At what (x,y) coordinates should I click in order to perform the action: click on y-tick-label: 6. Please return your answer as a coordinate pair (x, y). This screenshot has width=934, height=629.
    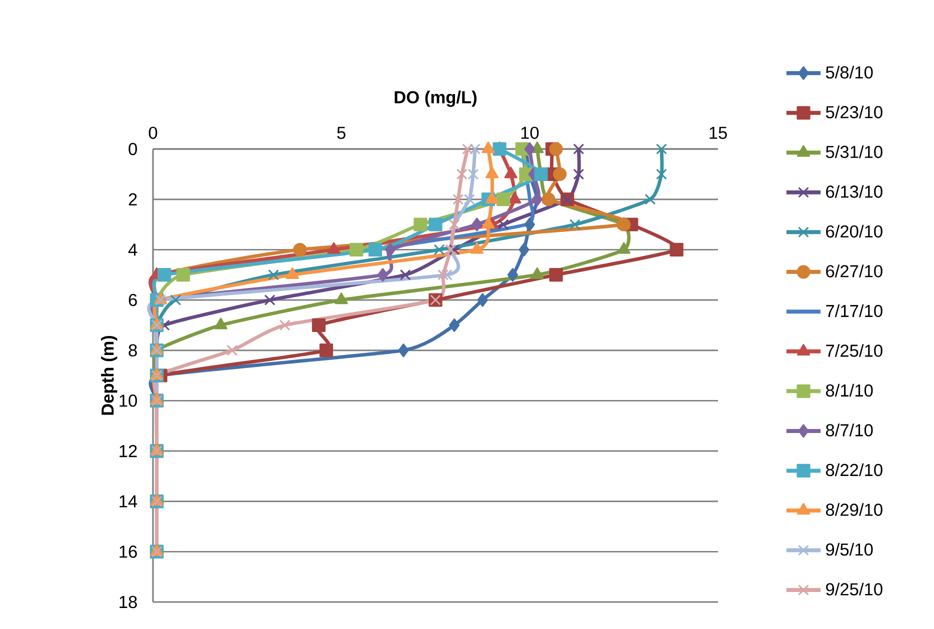
    Looking at the image, I should click on (132, 300).